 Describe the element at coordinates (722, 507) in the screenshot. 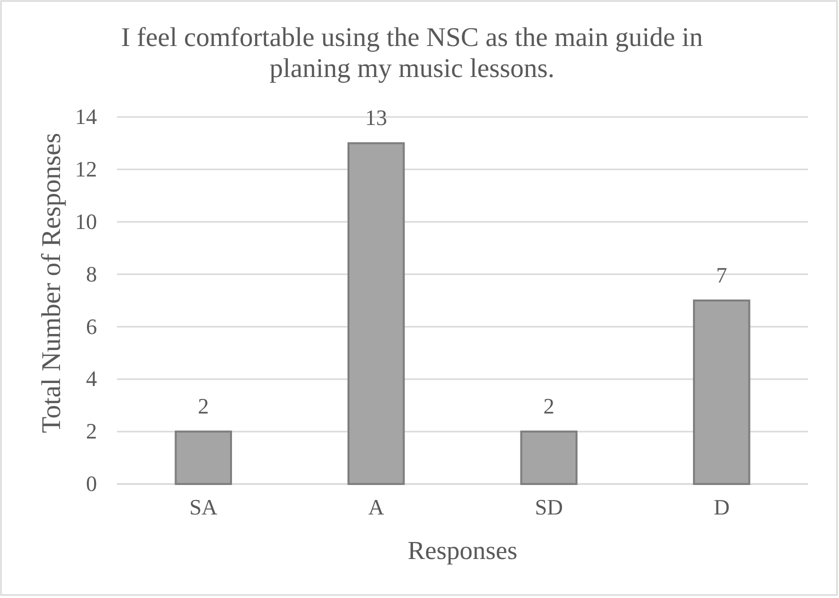

I see `x-tick-label: D` at that location.